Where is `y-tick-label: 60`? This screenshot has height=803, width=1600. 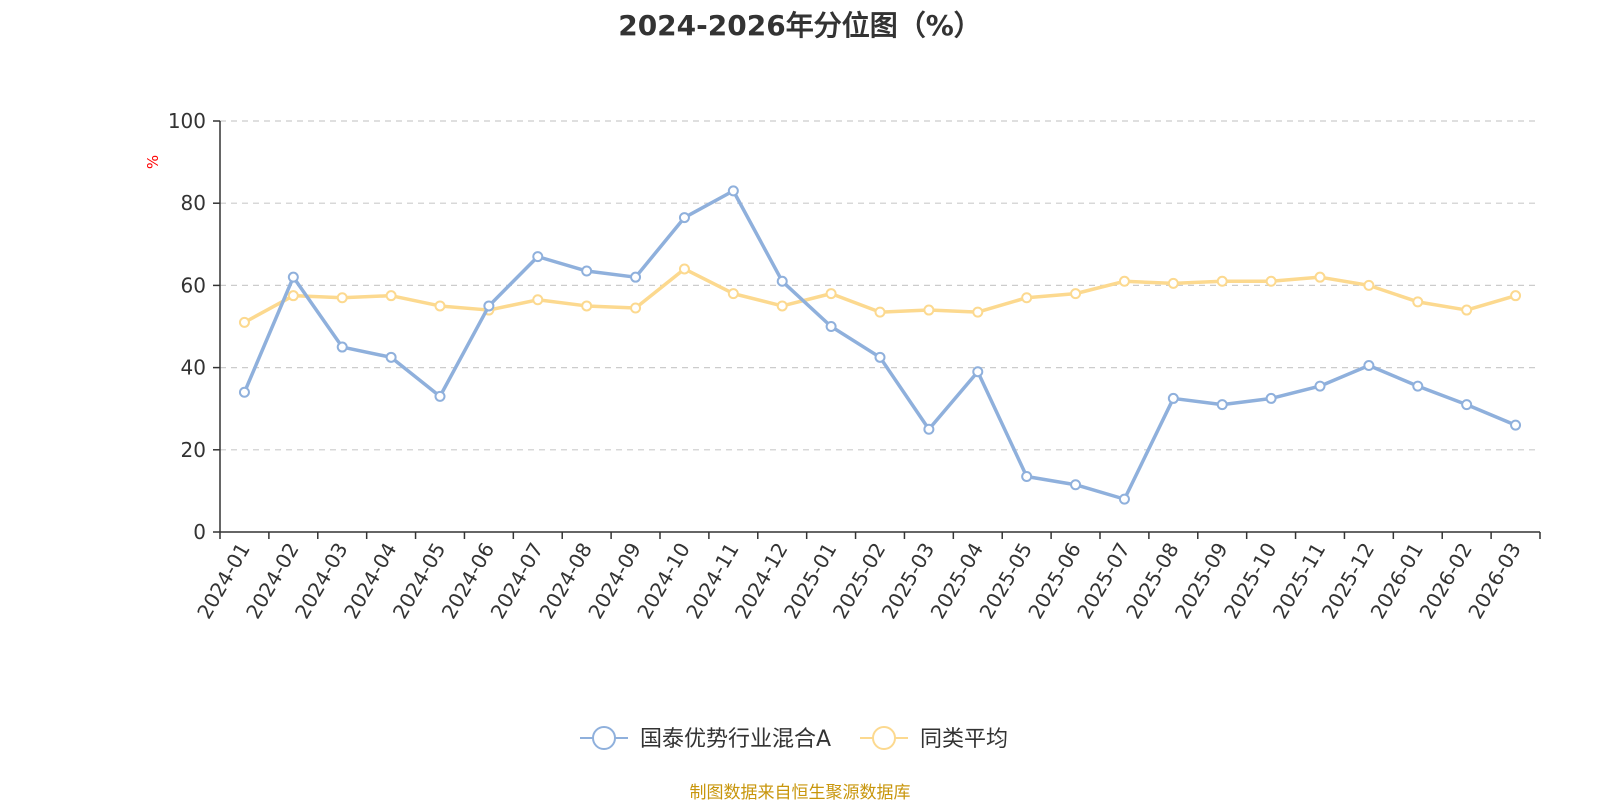
y-tick-label: 60 is located at coordinates (193, 285).